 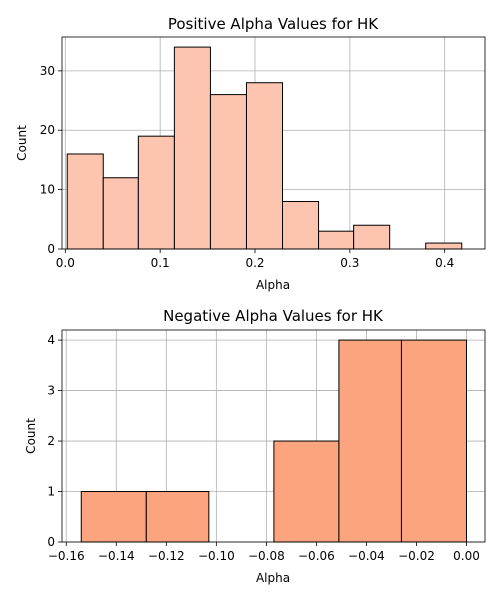 What do you see at coordinates (316, 556) in the screenshot?
I see `x-tick-label: −0.06` at bounding box center [316, 556].